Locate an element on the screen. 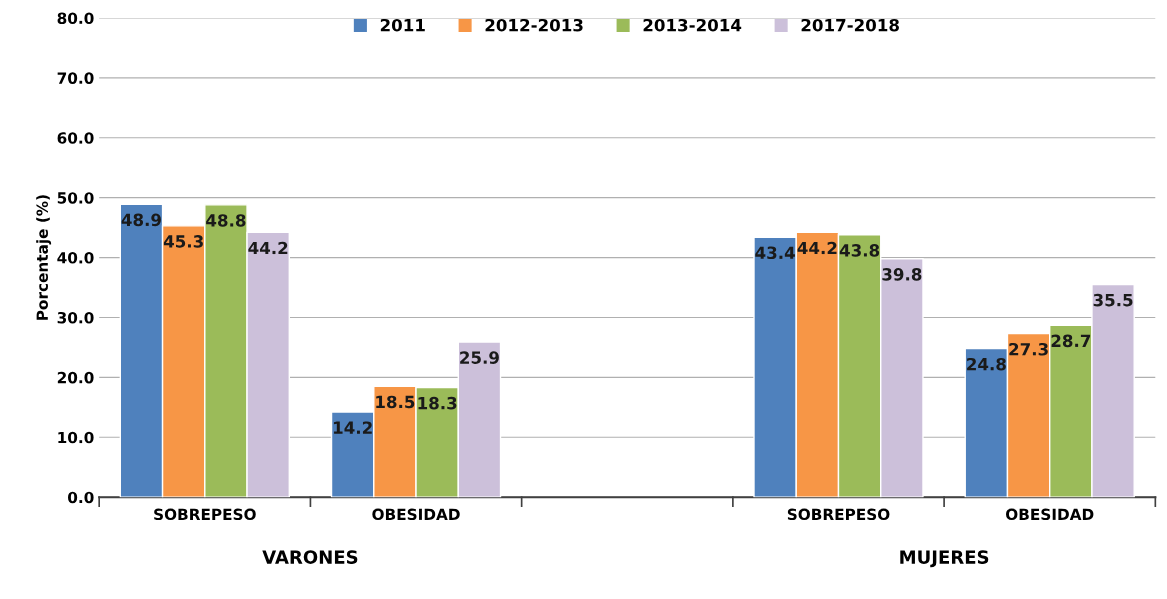  data-label: 18.3 is located at coordinates (437, 403).